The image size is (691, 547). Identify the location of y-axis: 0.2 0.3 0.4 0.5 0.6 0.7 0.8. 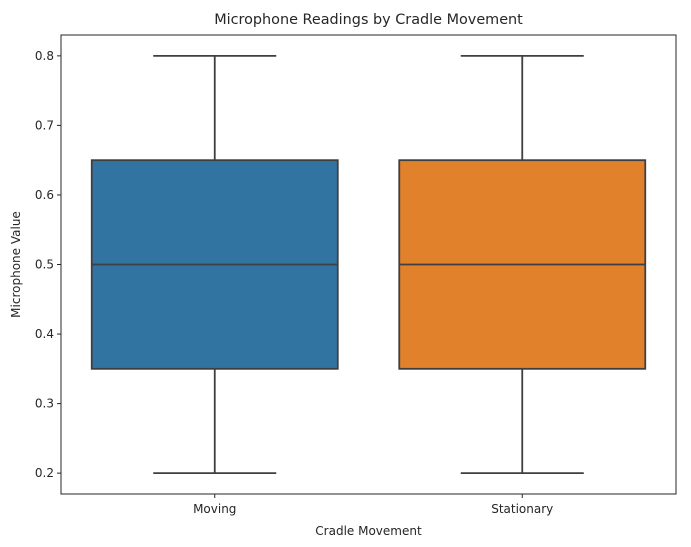
(48, 264).